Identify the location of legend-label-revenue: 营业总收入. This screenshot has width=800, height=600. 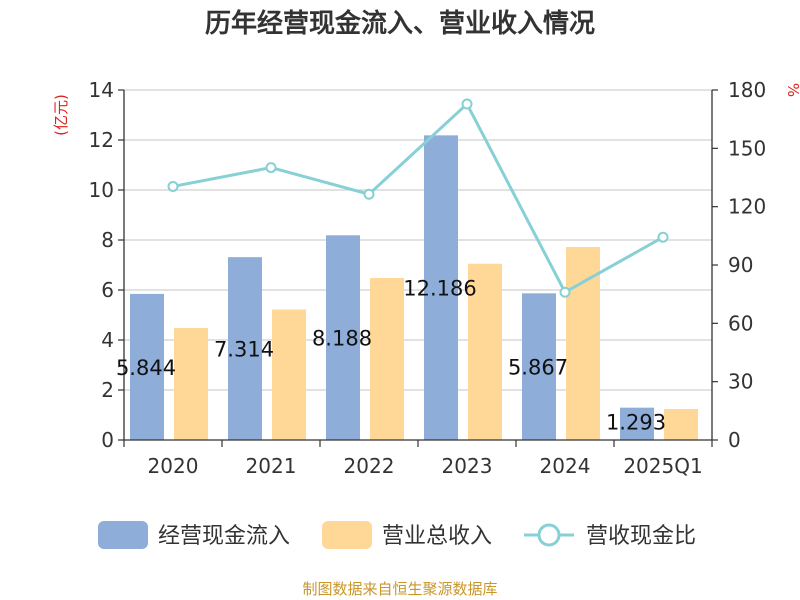
(437, 536).